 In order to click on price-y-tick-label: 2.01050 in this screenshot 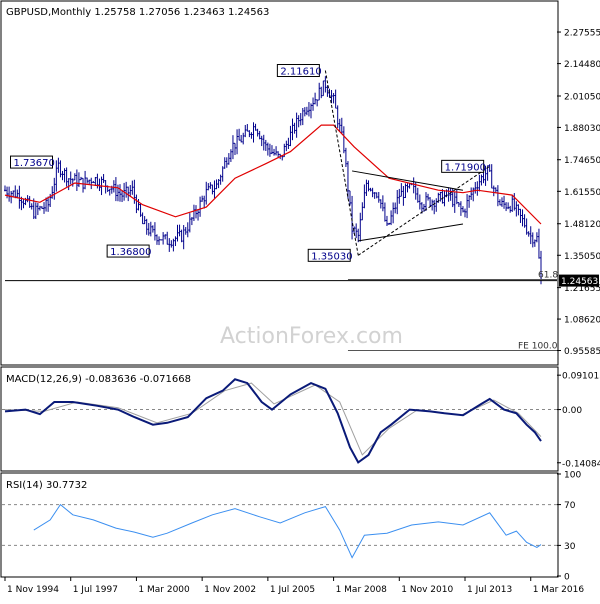, I will do `click(582, 97)`.